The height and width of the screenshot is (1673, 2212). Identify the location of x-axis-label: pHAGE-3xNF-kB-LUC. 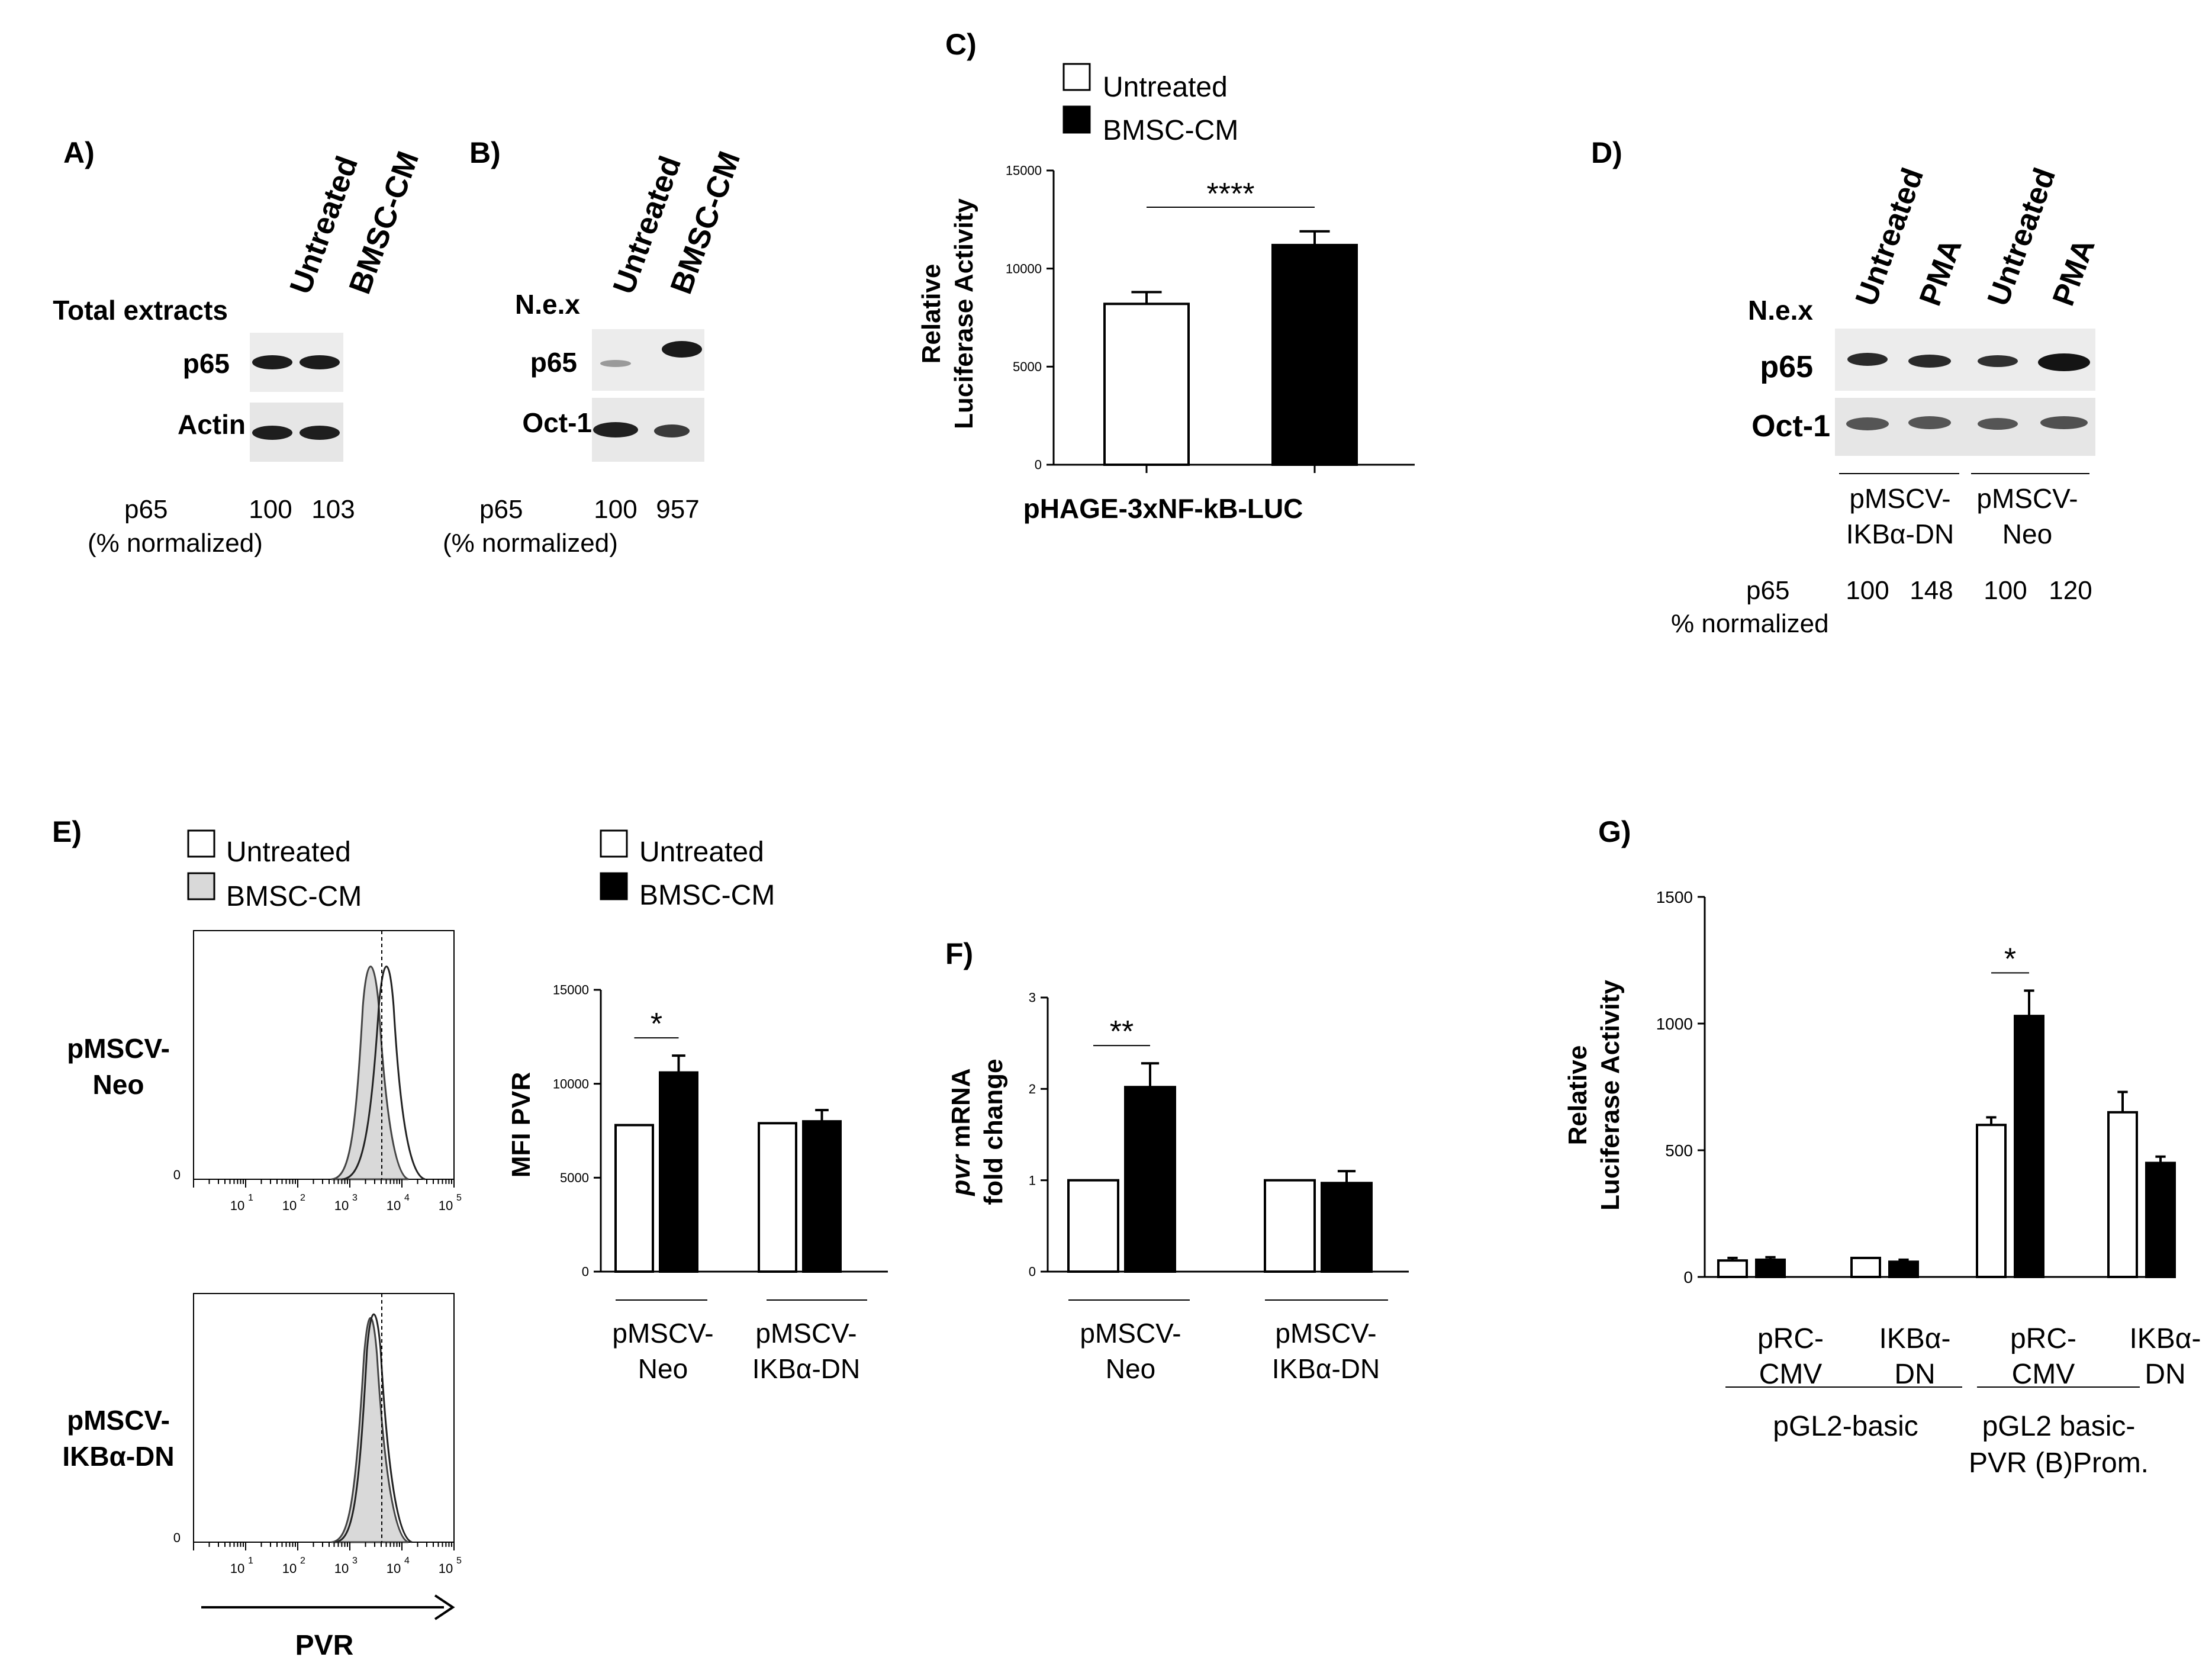
(1163, 508).